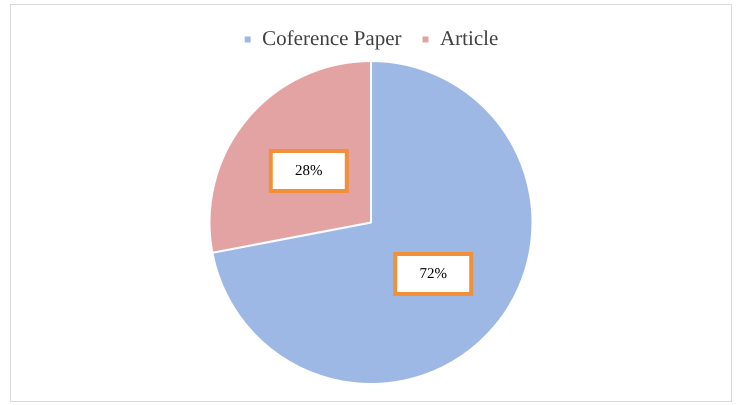 The height and width of the screenshot is (405, 743). What do you see at coordinates (332, 38) in the screenshot?
I see `legend-label: Coference Paper` at bounding box center [332, 38].